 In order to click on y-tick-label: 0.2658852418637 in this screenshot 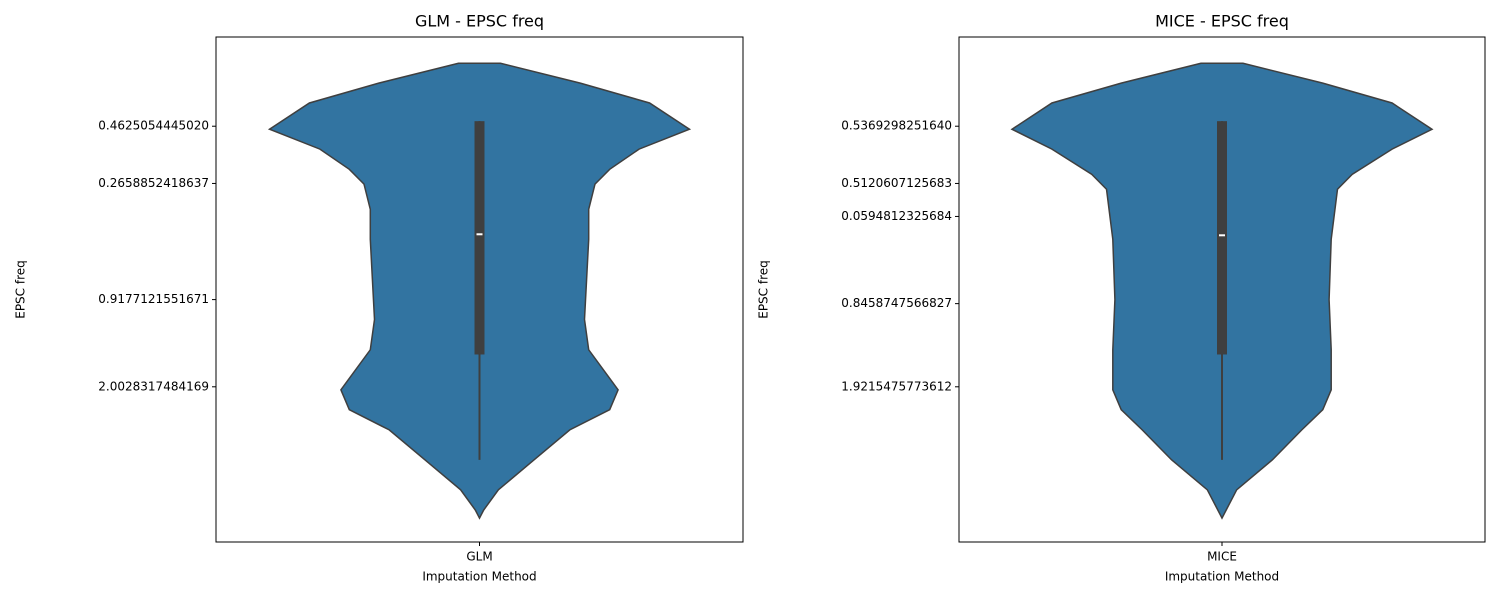, I will do `click(153, 183)`.